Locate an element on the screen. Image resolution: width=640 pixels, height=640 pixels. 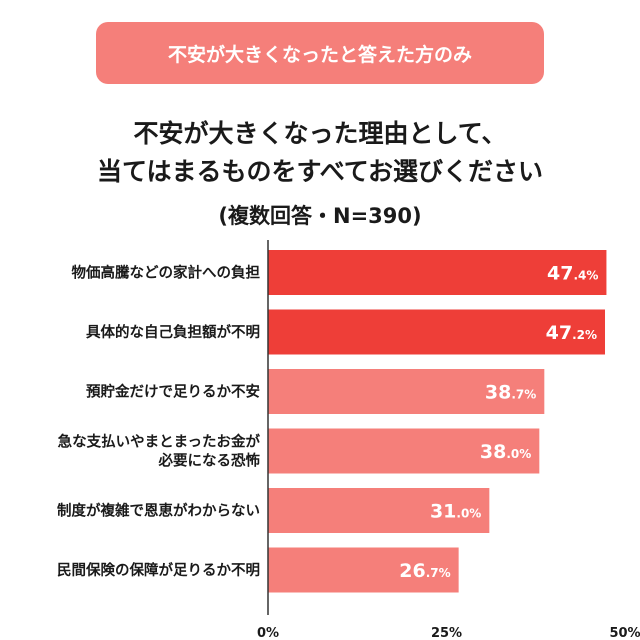
category-label-3-1: 必要になる恐怖 is located at coordinates (209, 461).